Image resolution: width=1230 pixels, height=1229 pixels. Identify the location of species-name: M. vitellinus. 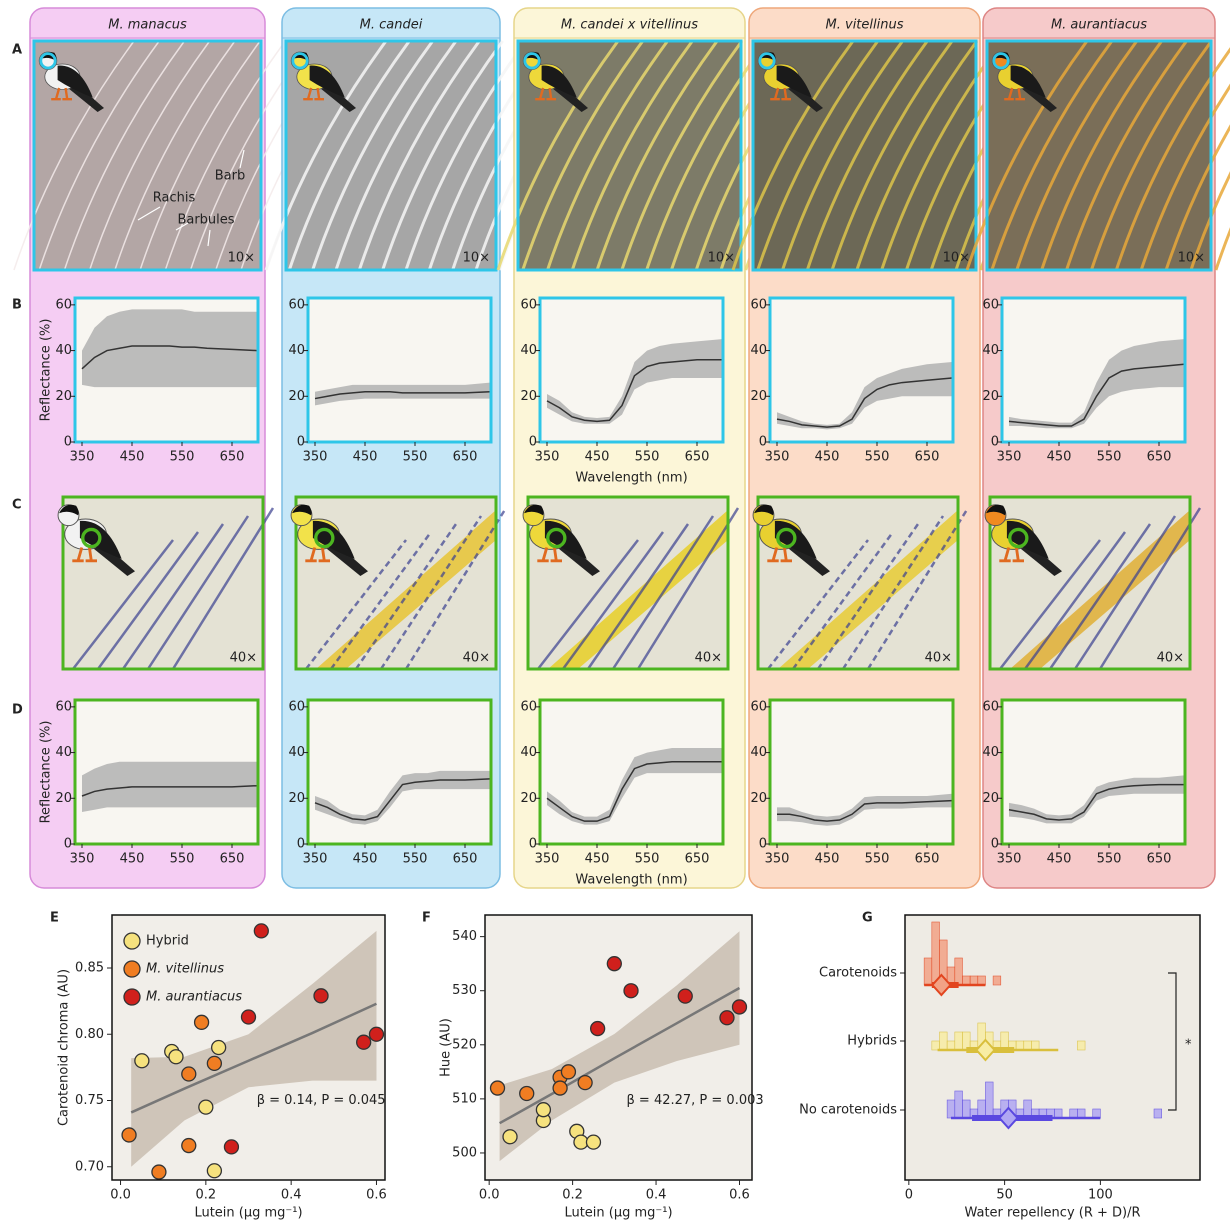
(865, 25).